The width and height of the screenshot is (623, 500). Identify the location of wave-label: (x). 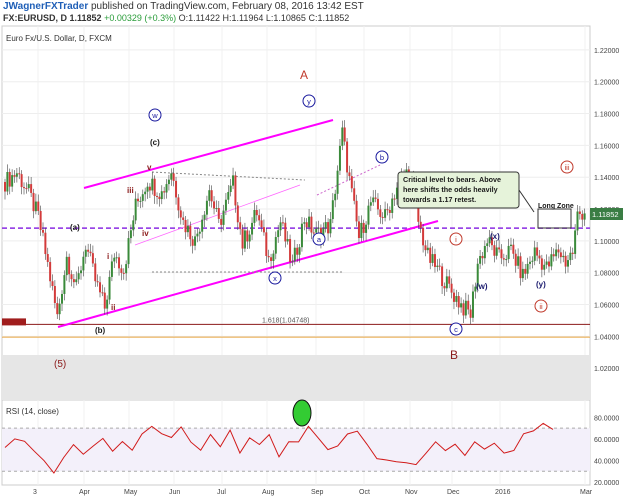
(495, 236).